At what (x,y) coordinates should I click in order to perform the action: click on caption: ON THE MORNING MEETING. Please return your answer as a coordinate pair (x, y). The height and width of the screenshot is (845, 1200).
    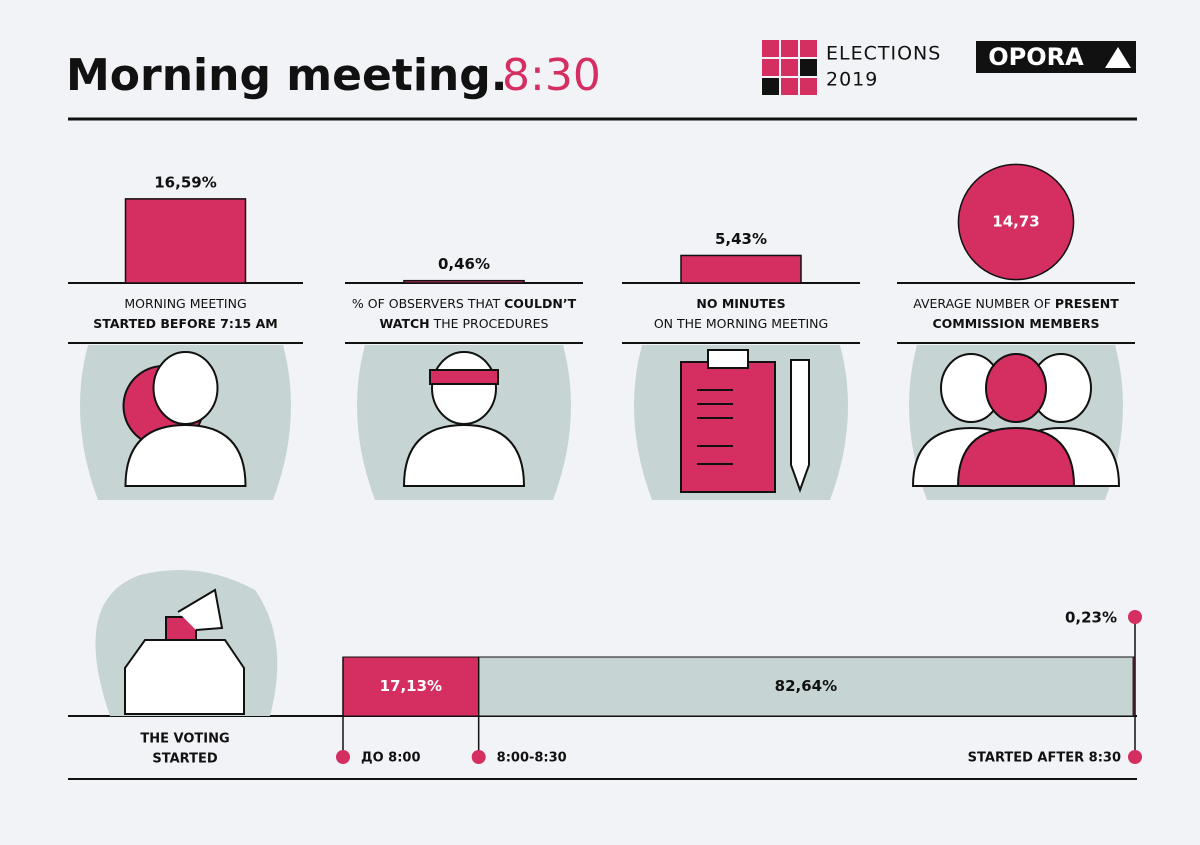
    Looking at the image, I should click on (741, 323).